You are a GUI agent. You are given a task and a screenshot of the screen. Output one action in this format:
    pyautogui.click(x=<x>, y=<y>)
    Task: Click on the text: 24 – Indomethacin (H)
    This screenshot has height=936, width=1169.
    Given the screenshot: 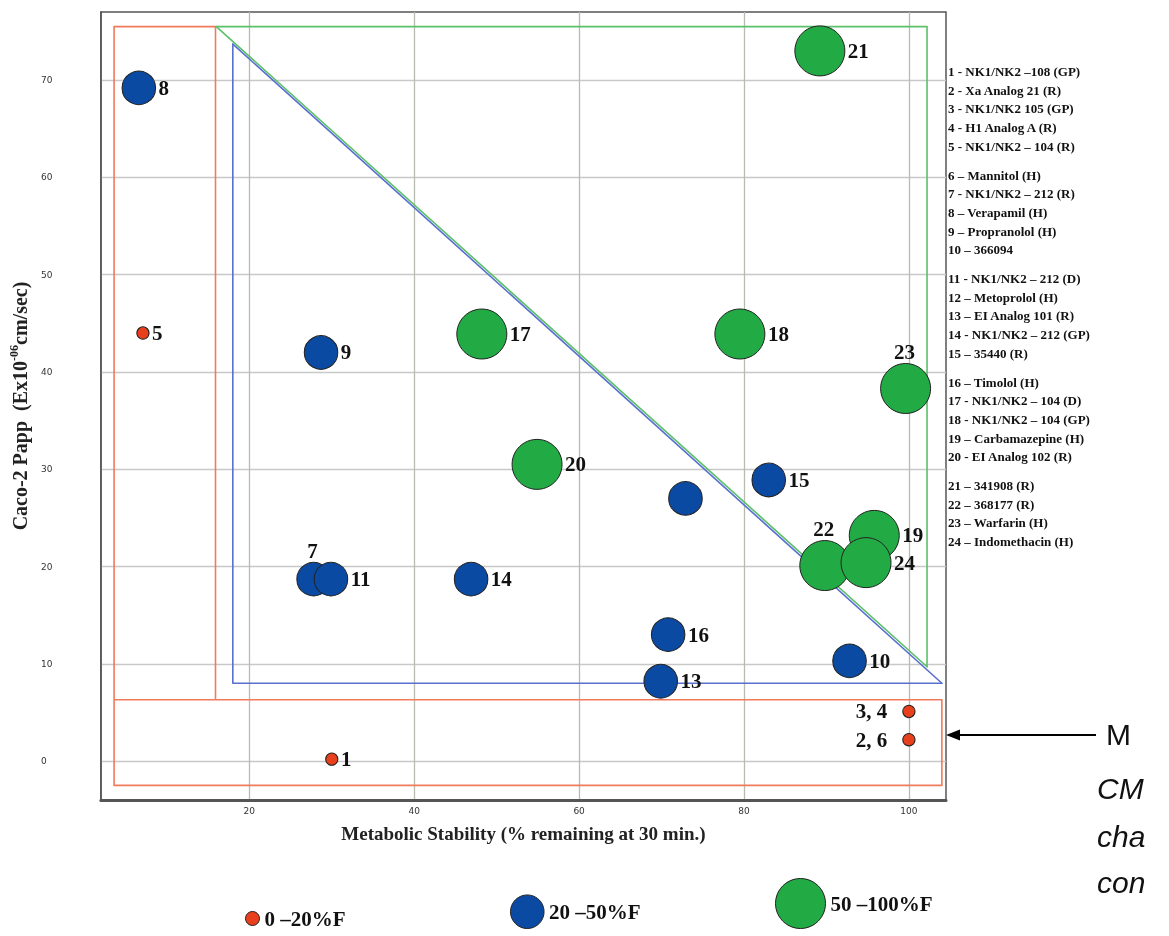 What is the action you would take?
    pyautogui.click(x=1011, y=542)
    